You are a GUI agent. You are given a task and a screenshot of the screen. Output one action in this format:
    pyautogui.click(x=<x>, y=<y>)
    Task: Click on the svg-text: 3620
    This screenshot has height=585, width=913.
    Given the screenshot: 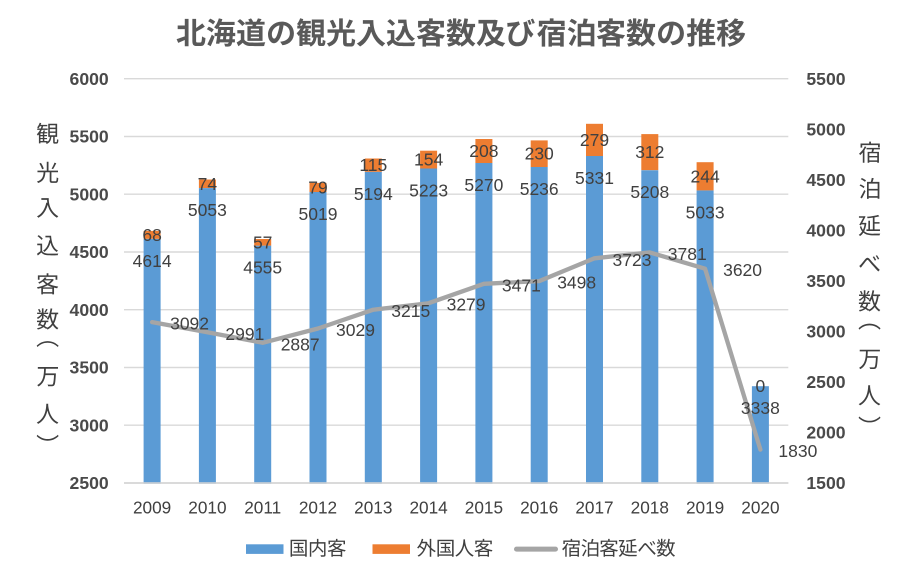 What is the action you would take?
    pyautogui.click(x=742, y=270)
    